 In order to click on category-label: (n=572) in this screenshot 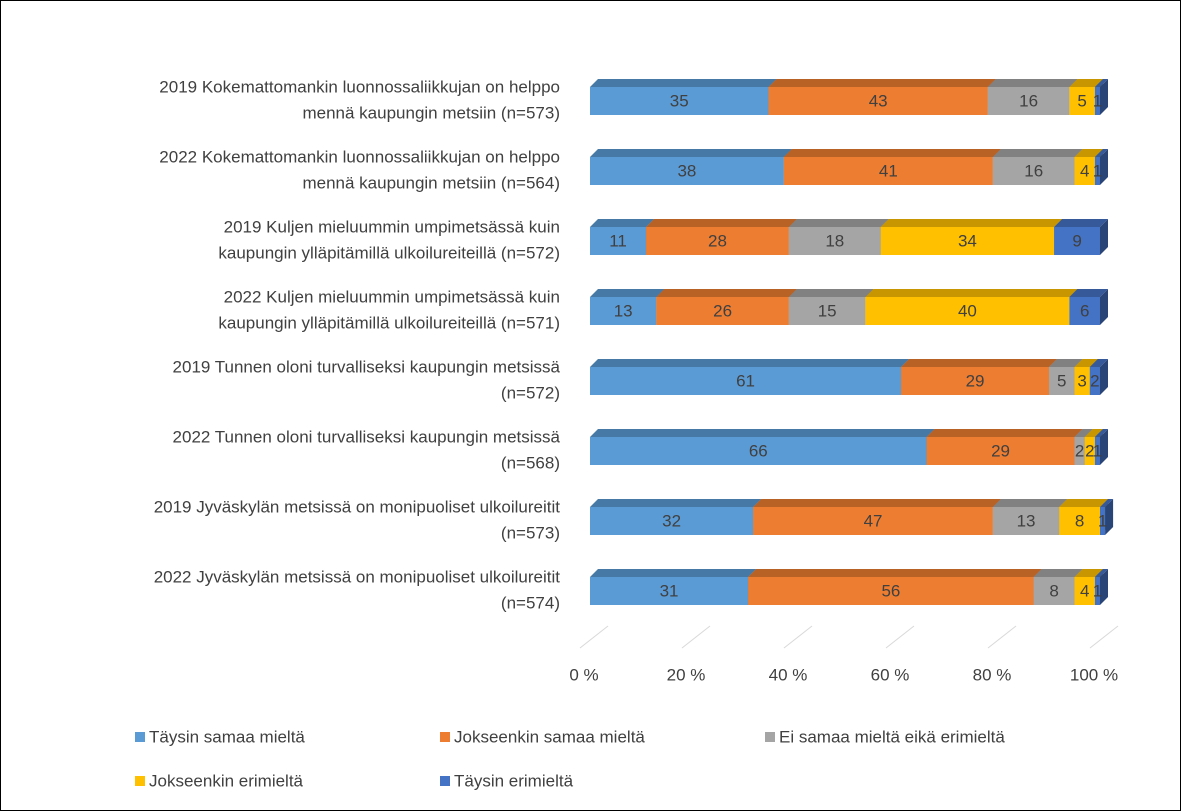, I will do `click(530, 392)`.